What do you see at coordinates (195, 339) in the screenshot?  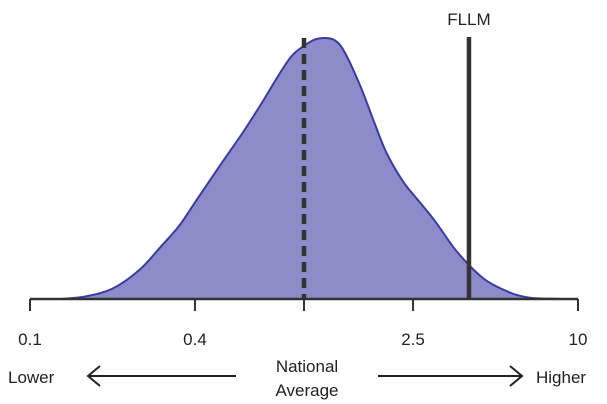 I see `x-tick-label-1: 0.4` at bounding box center [195, 339].